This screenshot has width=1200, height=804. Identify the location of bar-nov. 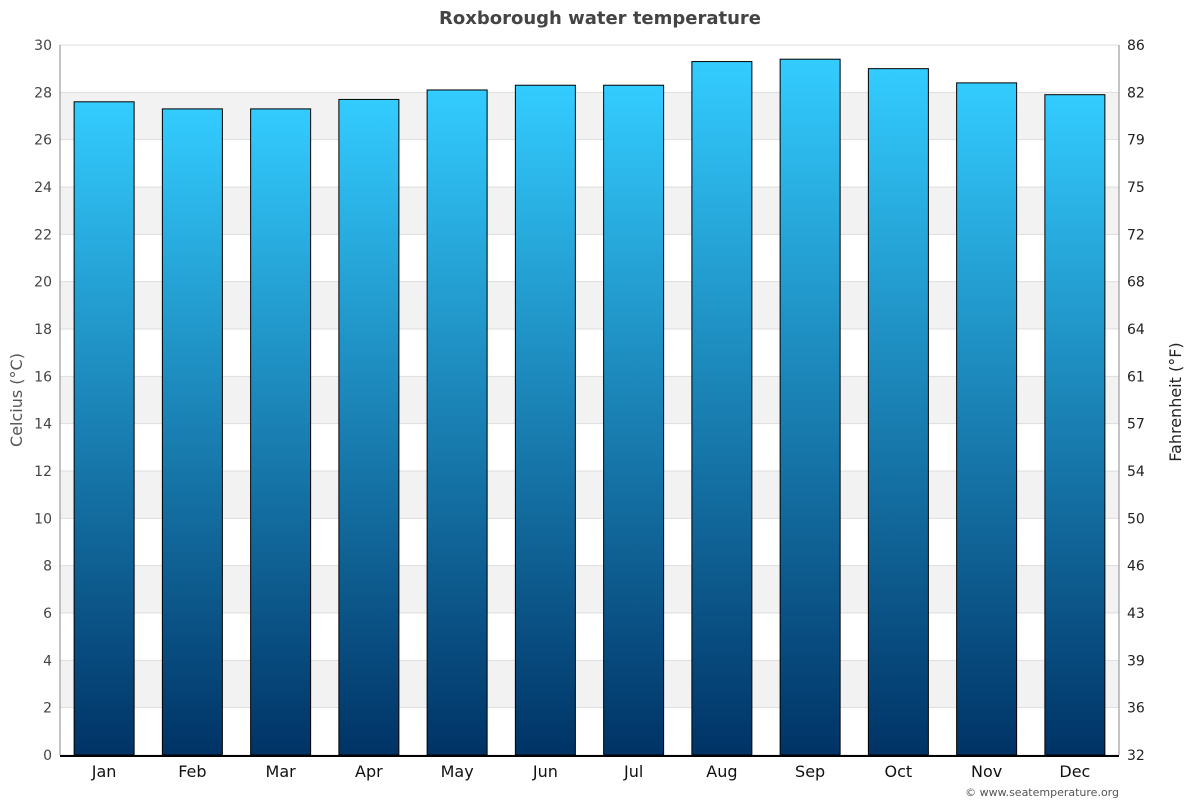
(987, 419).